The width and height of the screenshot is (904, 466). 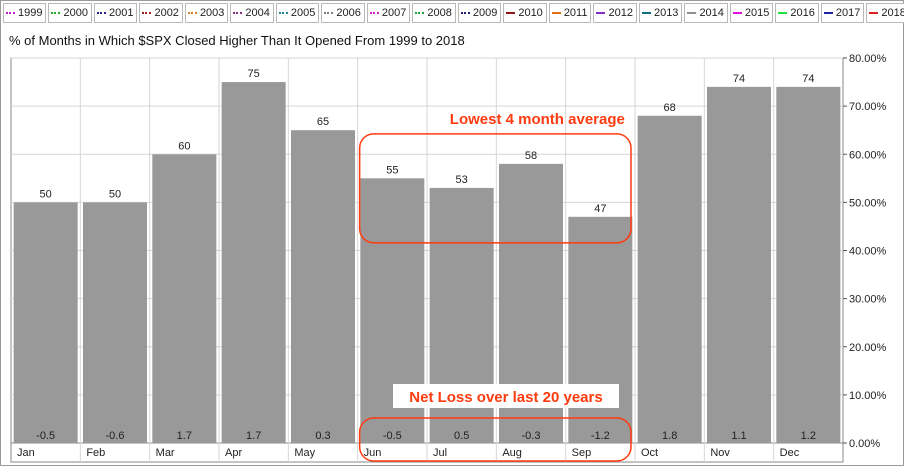 I want to click on legend-label: 2010, so click(x=530, y=13).